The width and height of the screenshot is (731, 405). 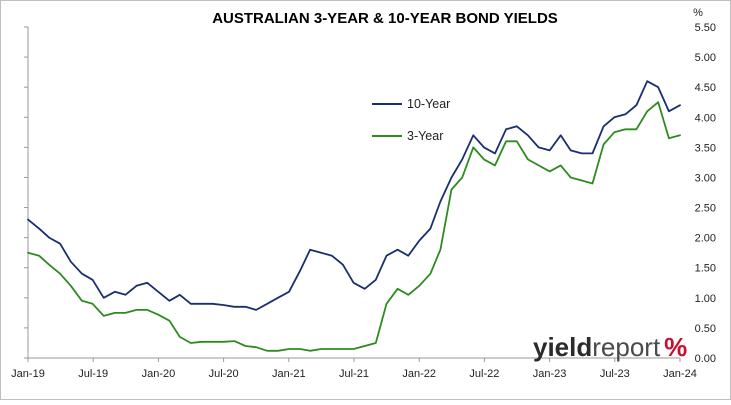 What do you see at coordinates (615, 374) in the screenshot?
I see `x-tick-label: Jul-23` at bounding box center [615, 374].